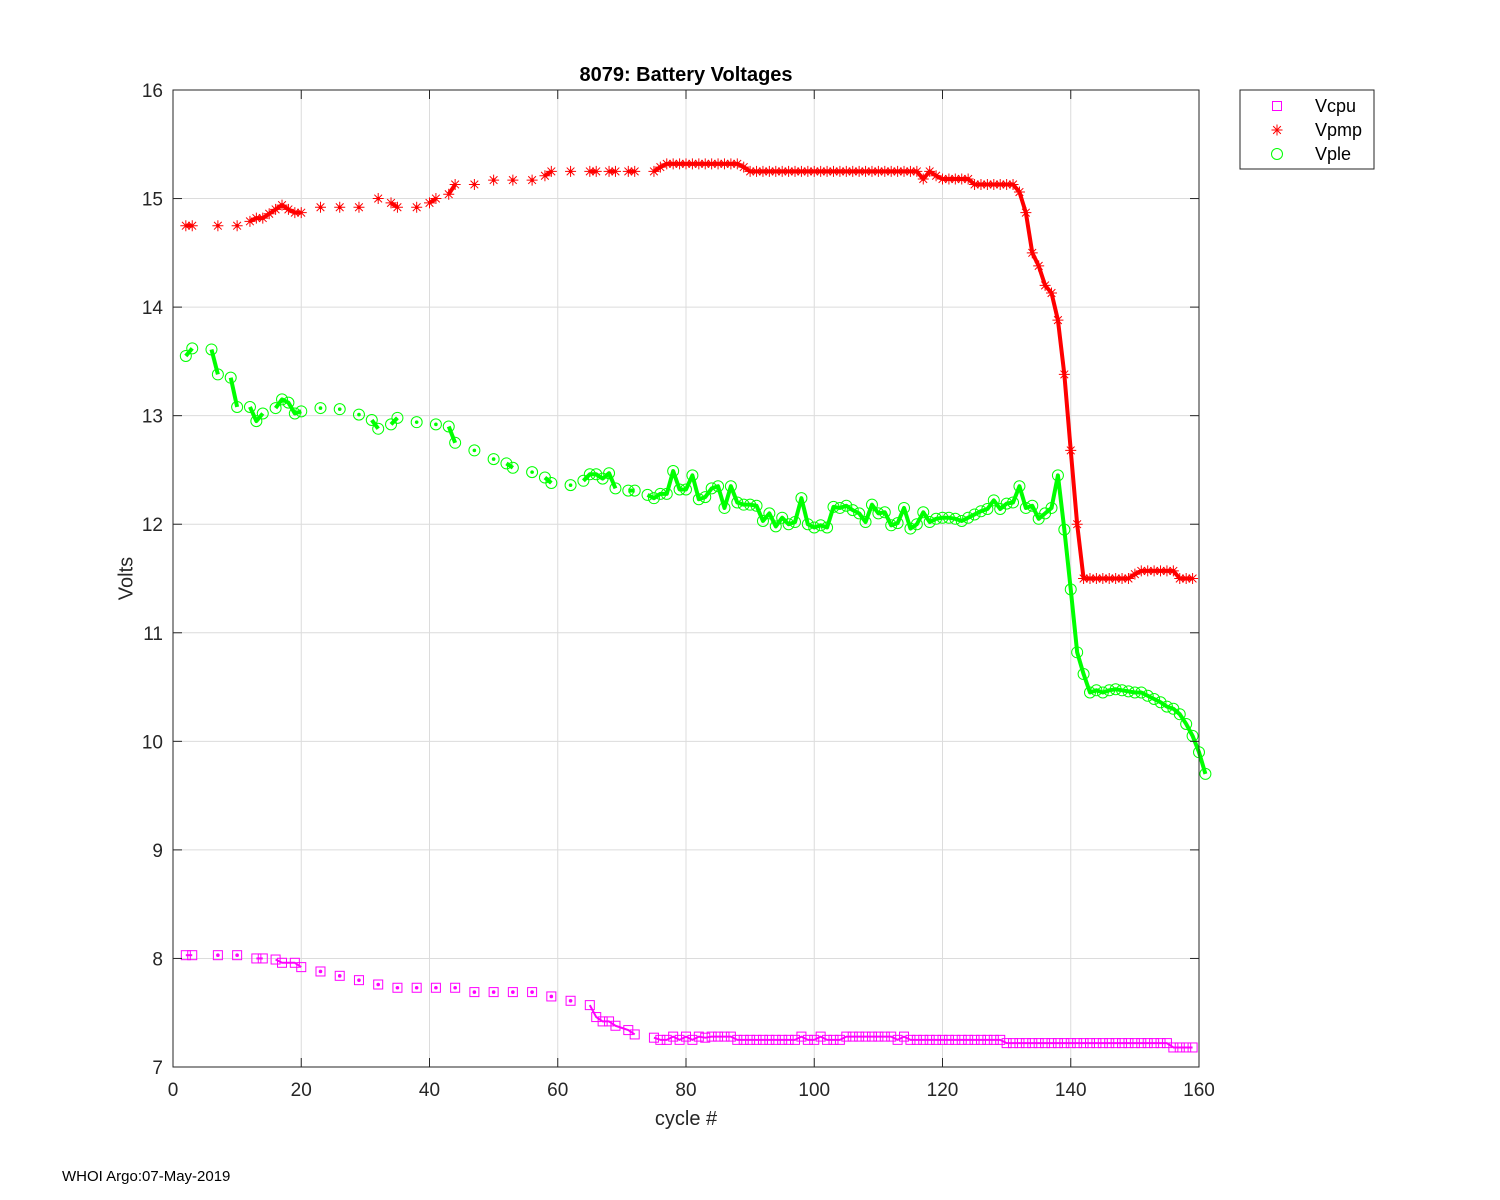 This screenshot has width=1500, height=1200. What do you see at coordinates (612, 1020) in the screenshot?
I see `vcpu-line` at bounding box center [612, 1020].